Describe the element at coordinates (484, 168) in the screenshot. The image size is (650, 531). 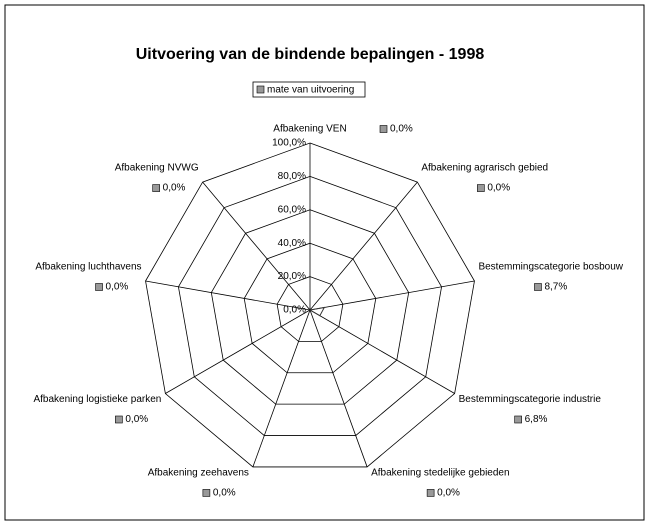
I see `category-label: Afbakening agrarisch gebied` at that location.